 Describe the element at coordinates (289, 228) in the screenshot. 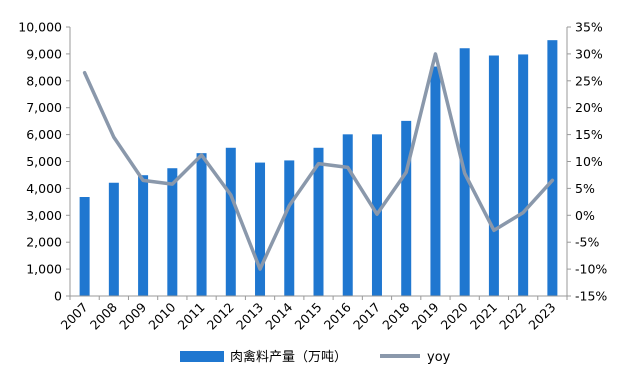

I see `bar-2014` at that location.